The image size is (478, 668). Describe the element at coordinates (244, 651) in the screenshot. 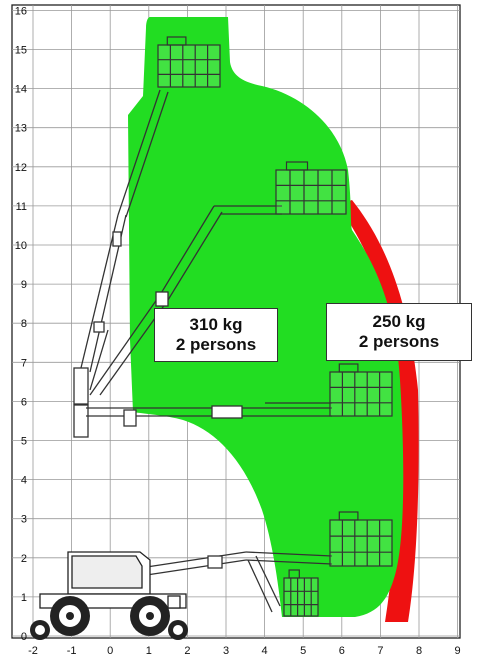

I see `x-axis-ticks: -2 -1 0 1 2 3 4 5 6 7 8 9` at that location.